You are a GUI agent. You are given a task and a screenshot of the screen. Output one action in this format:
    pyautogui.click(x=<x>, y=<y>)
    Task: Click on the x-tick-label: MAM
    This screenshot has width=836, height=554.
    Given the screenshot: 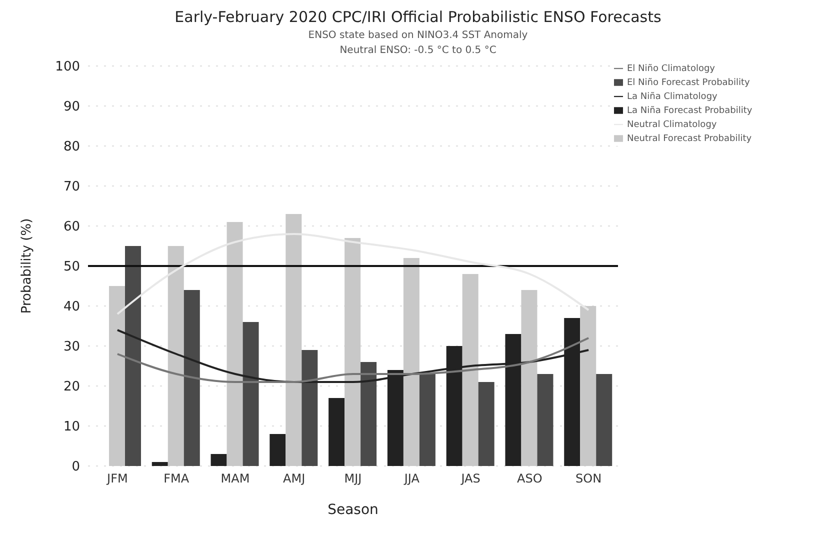 What is the action you would take?
    pyautogui.click(x=235, y=479)
    